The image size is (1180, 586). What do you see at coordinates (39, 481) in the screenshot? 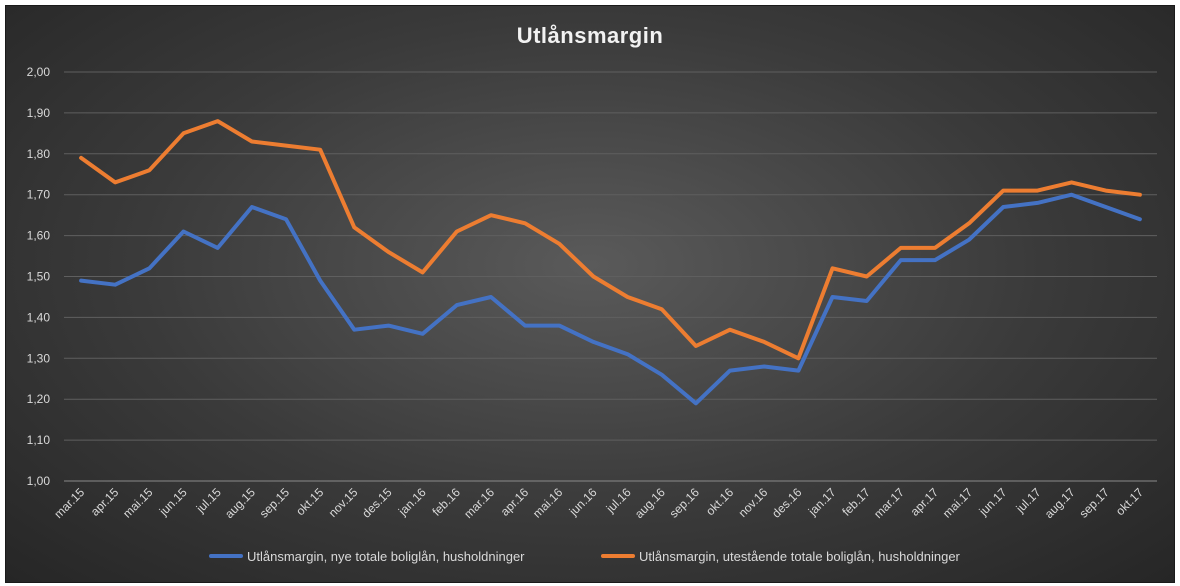
I see `y-tick-label: 1,00` at bounding box center [39, 481].